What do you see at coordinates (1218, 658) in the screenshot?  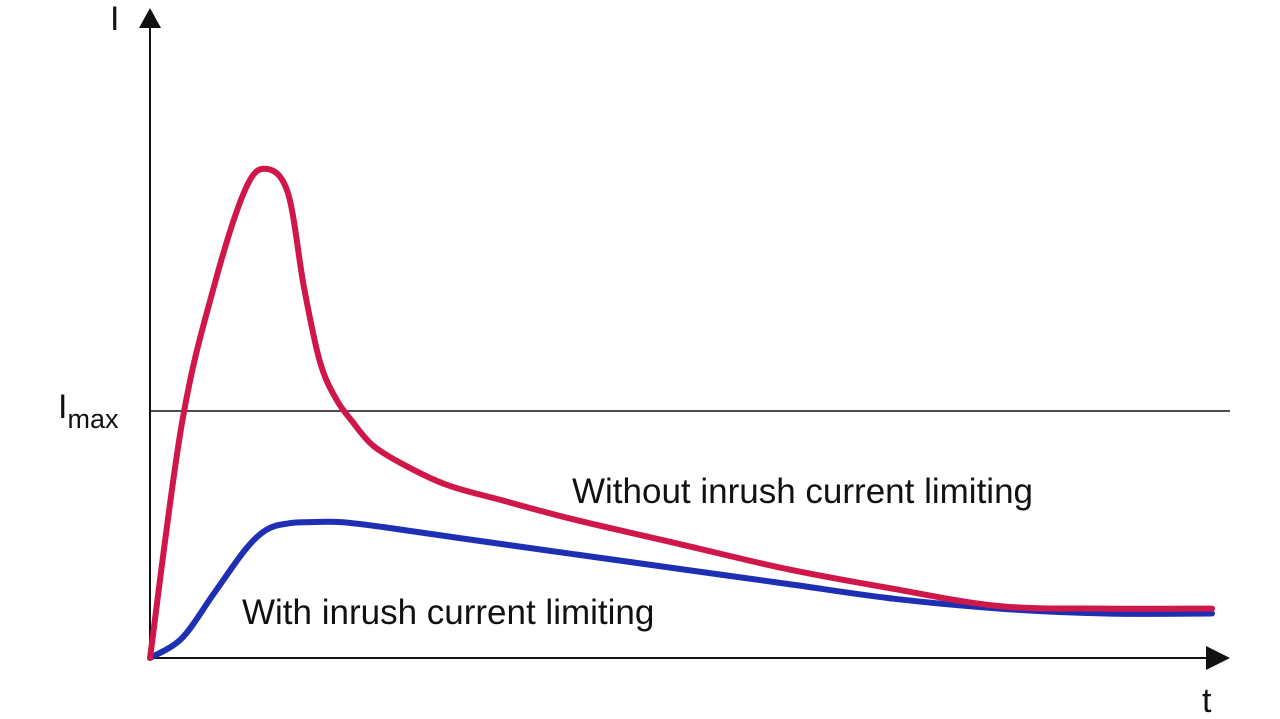 I see `x-axis-arrow-icon` at bounding box center [1218, 658].